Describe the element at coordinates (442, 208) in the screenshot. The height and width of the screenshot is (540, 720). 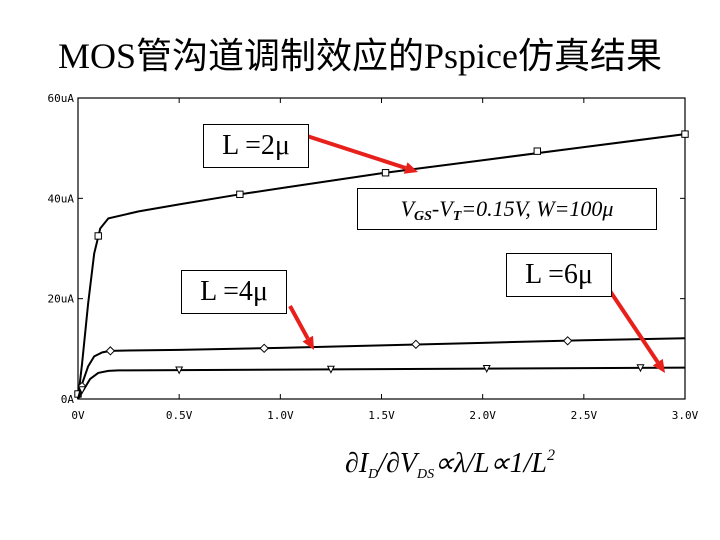
I see `cond-v2: -V` at that location.